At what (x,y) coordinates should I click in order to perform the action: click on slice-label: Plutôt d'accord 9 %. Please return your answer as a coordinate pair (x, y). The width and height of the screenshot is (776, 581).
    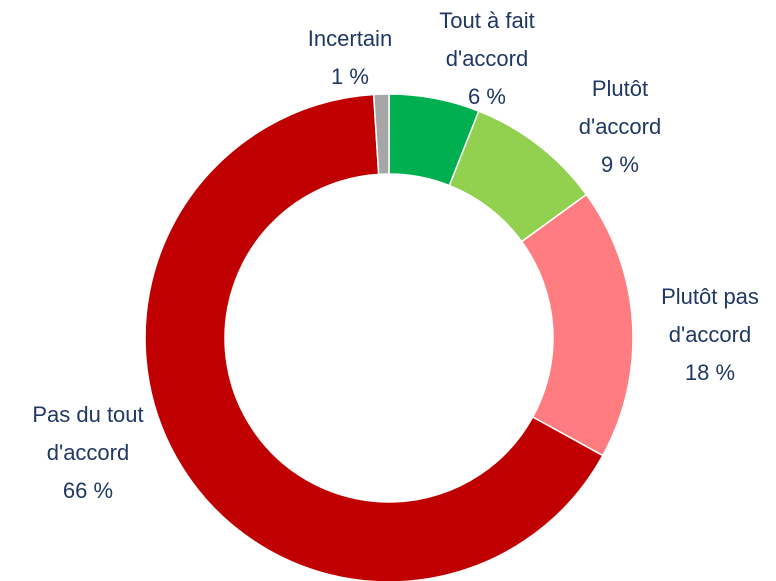
    Looking at the image, I should click on (620, 127).